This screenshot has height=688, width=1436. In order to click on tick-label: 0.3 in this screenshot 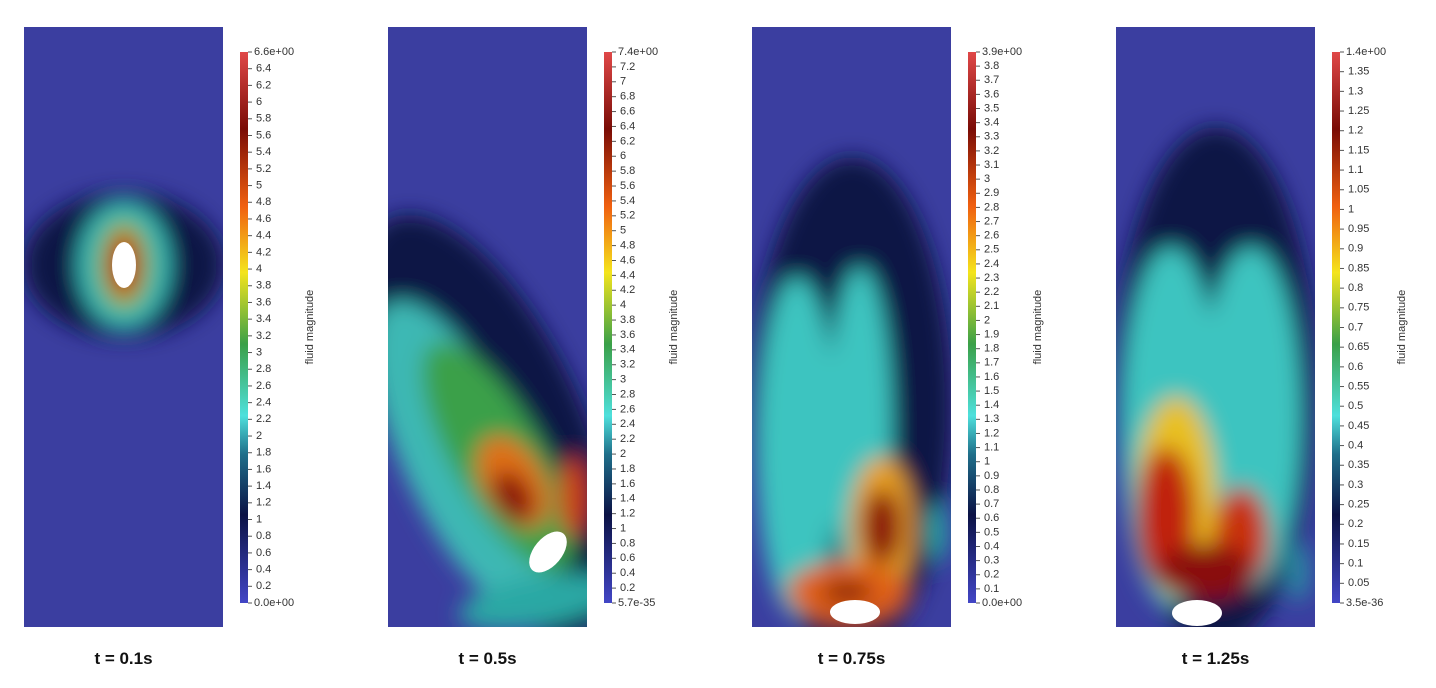, I will do `click(991, 561)`.